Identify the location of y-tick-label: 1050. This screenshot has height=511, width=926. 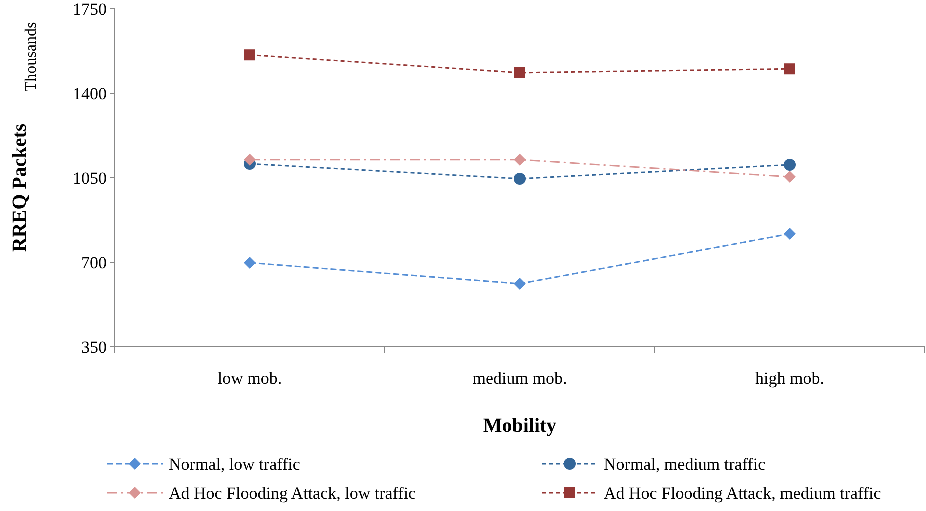
(90, 178).